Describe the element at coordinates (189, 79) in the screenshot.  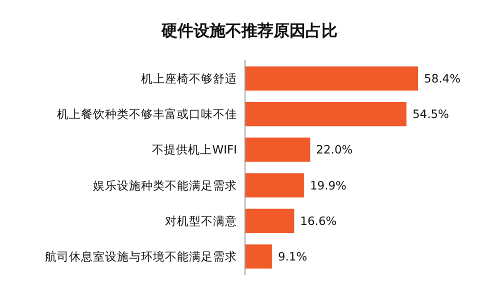
I see `y-tick-label: 机上座椅不够舒适` at that location.